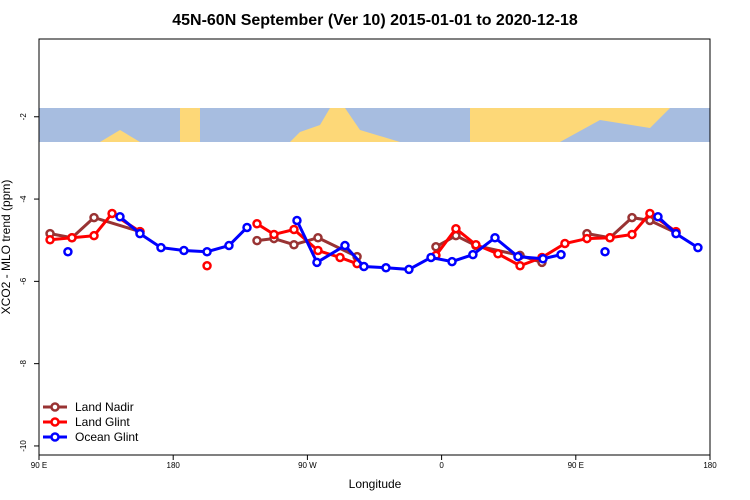 The image size is (750, 500). I want to click on map-strip, so click(374, 125).